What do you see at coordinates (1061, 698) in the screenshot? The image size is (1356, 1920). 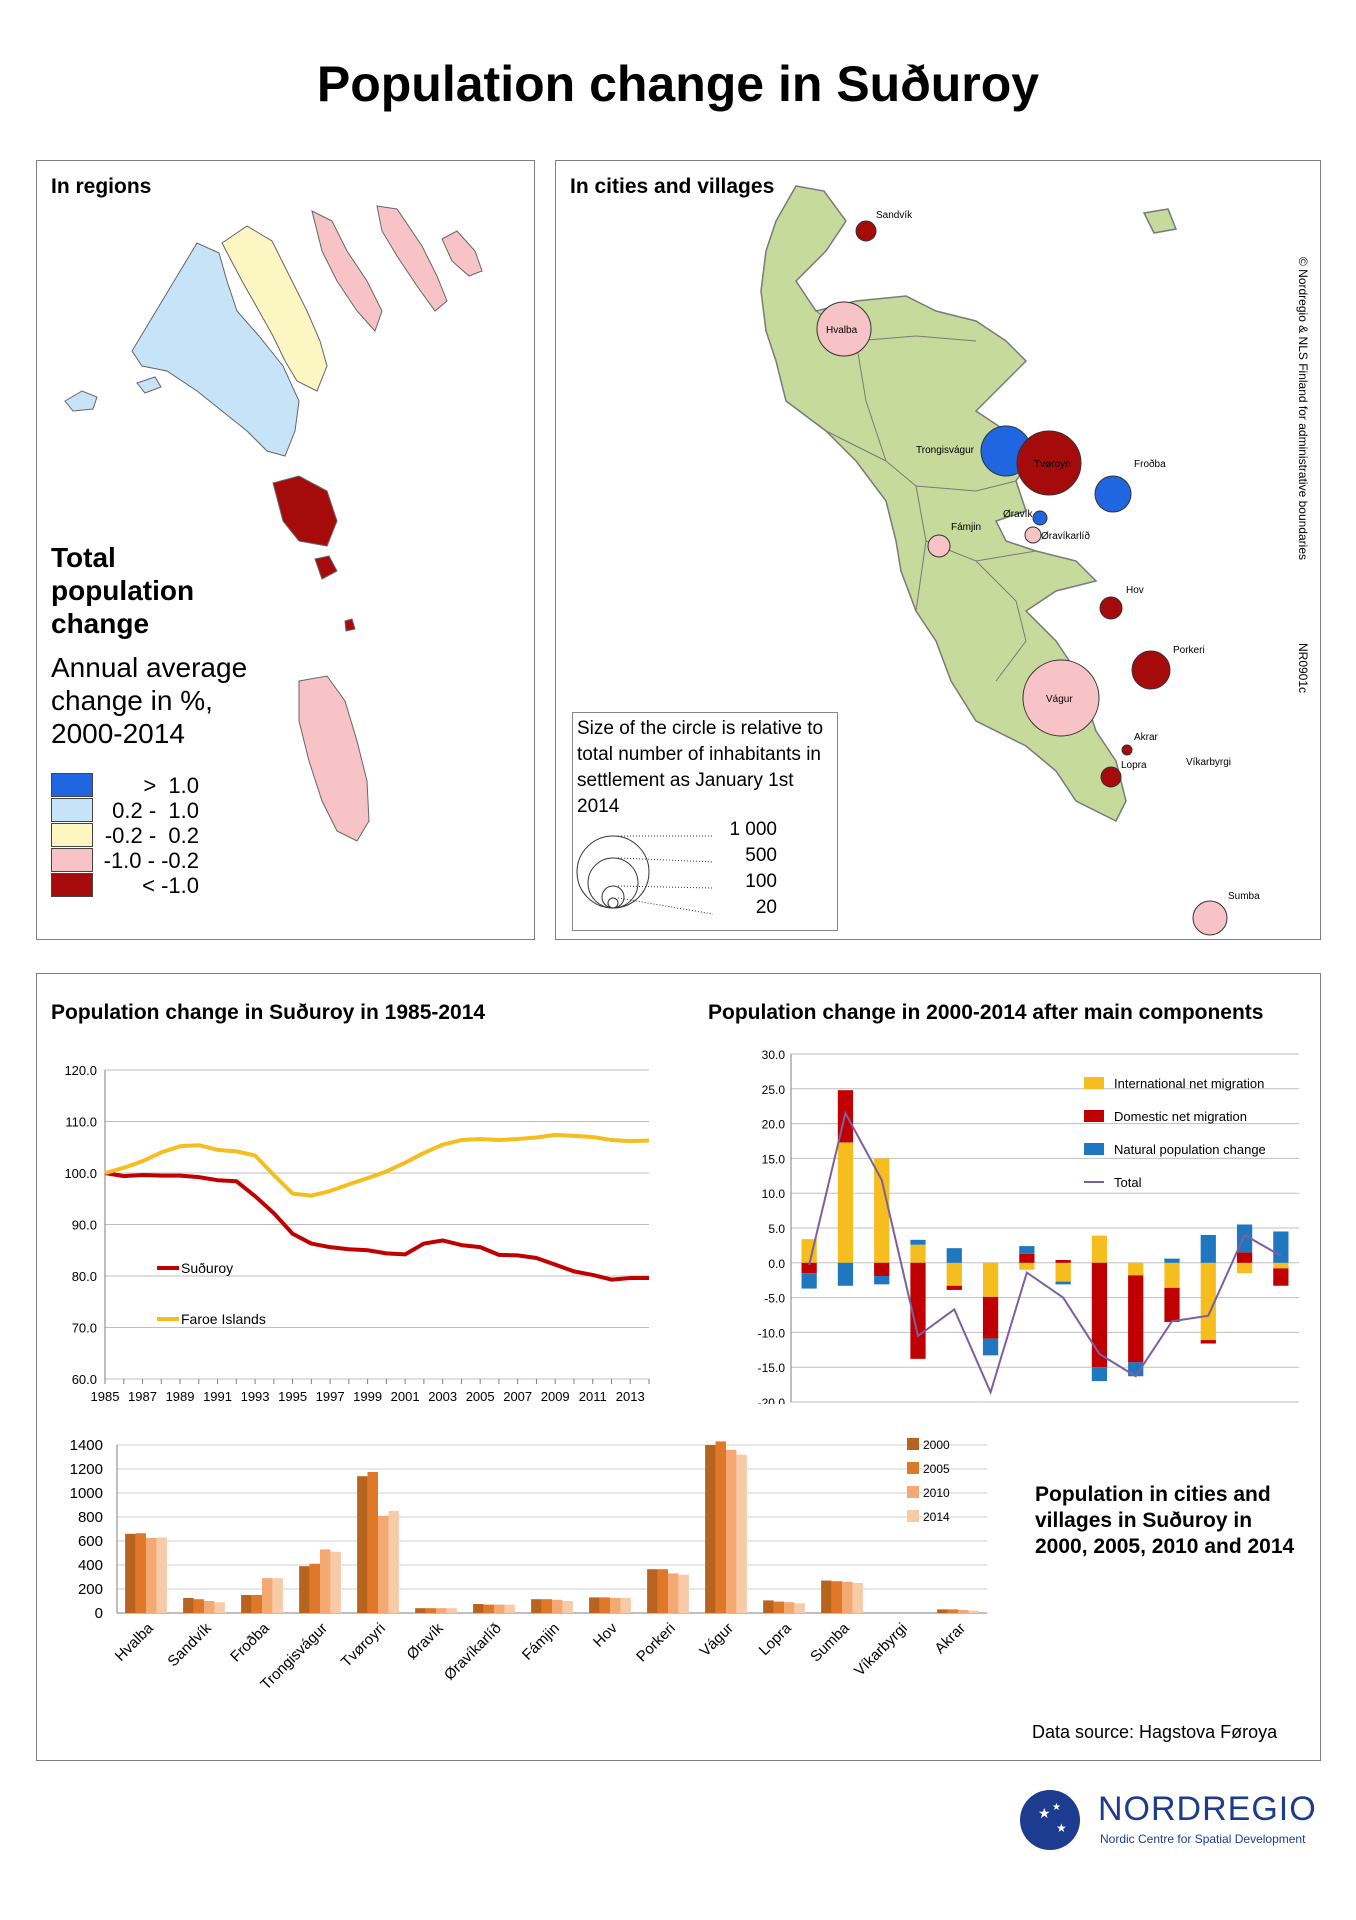 I see `circle-vagur` at bounding box center [1061, 698].